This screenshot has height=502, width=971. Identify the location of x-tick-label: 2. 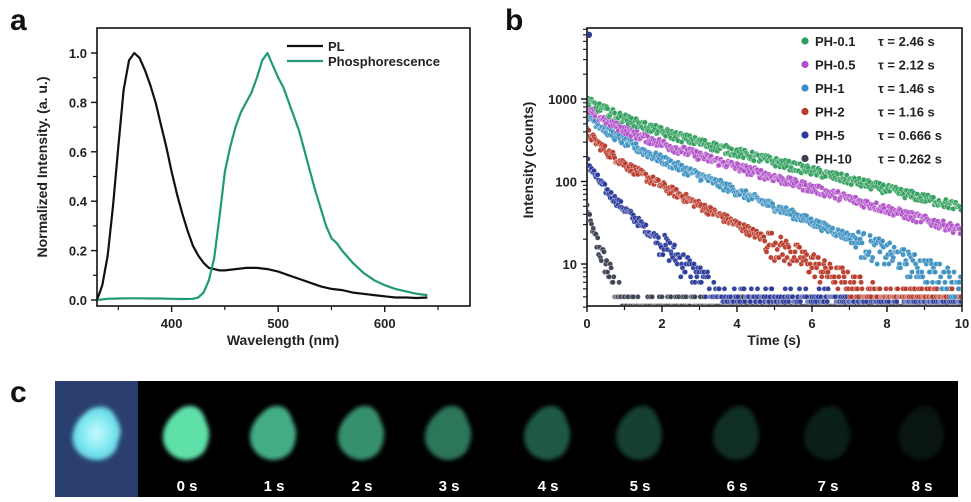
(661, 323).